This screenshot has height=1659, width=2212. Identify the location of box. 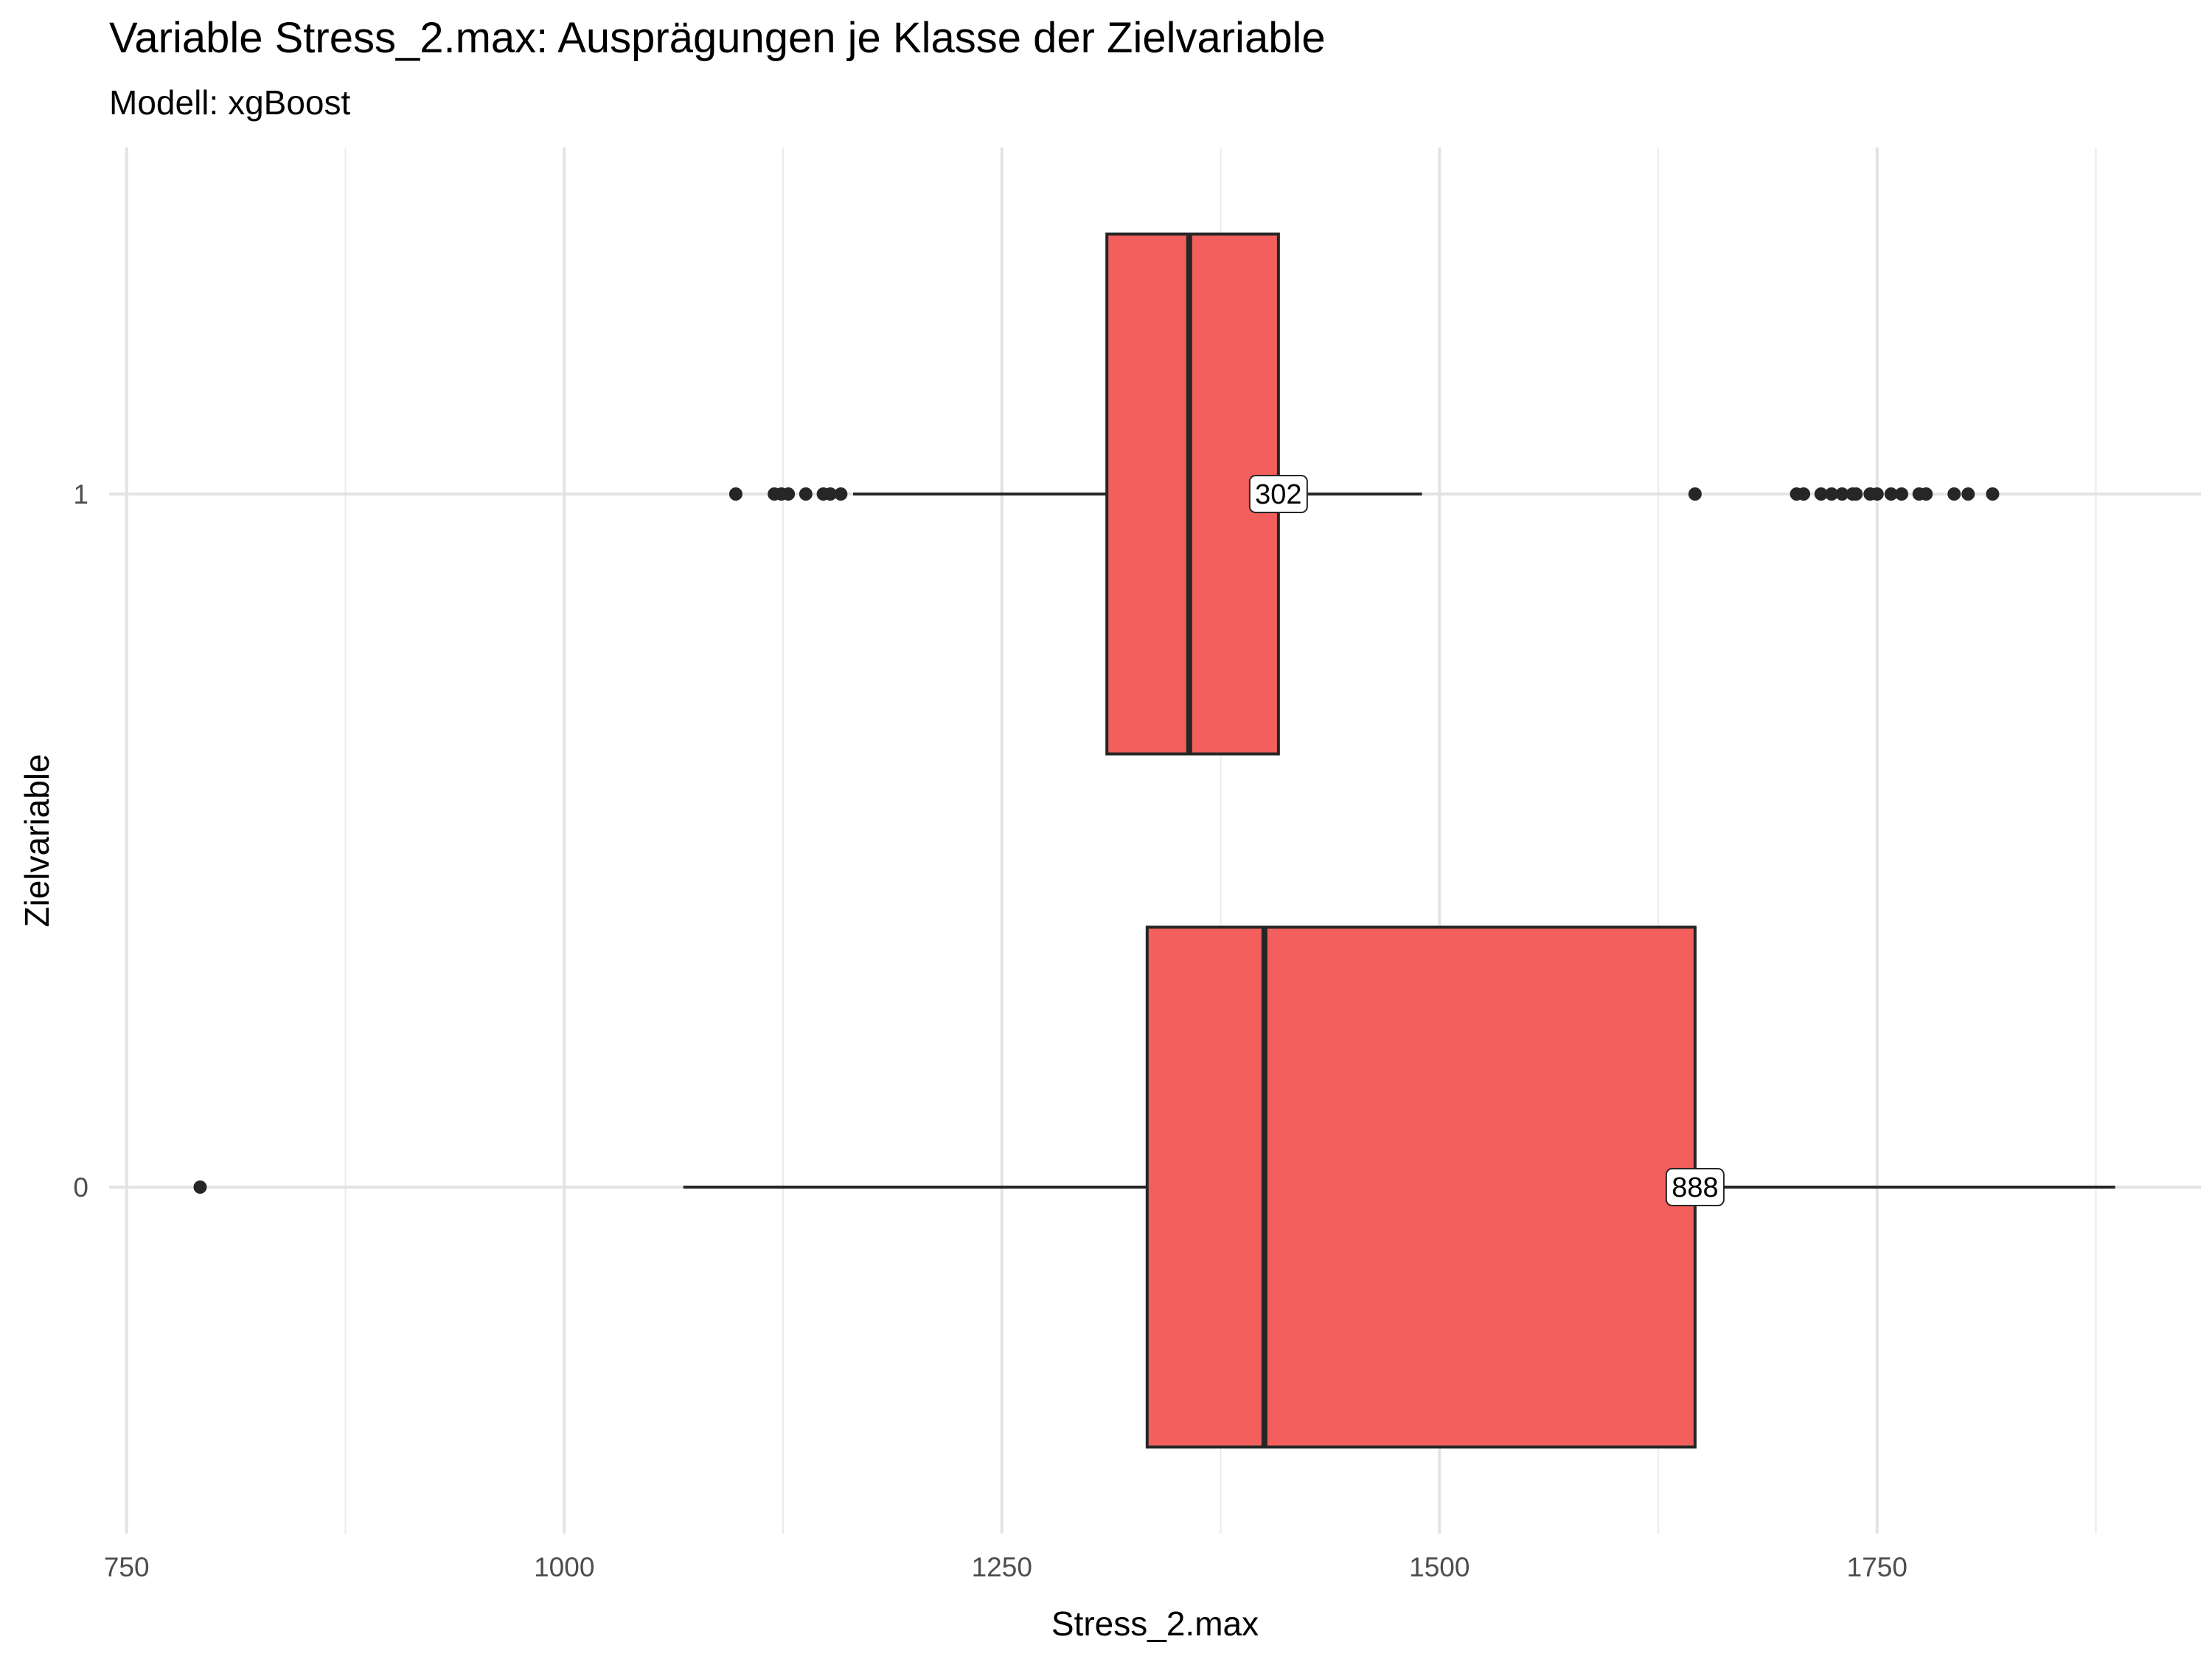
(1421, 1187).